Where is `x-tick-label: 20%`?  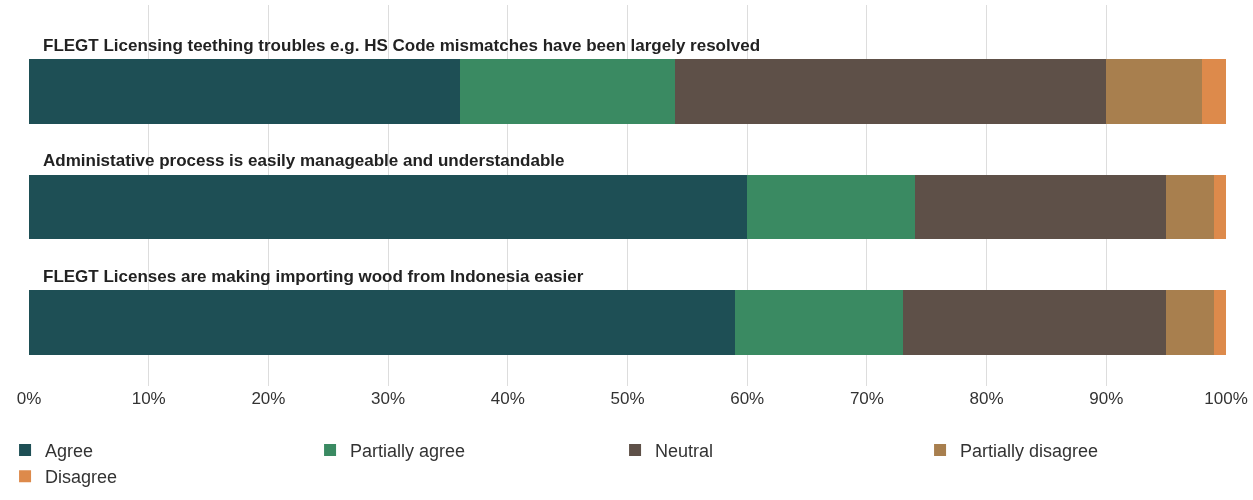 x-tick-label: 20% is located at coordinates (268, 398).